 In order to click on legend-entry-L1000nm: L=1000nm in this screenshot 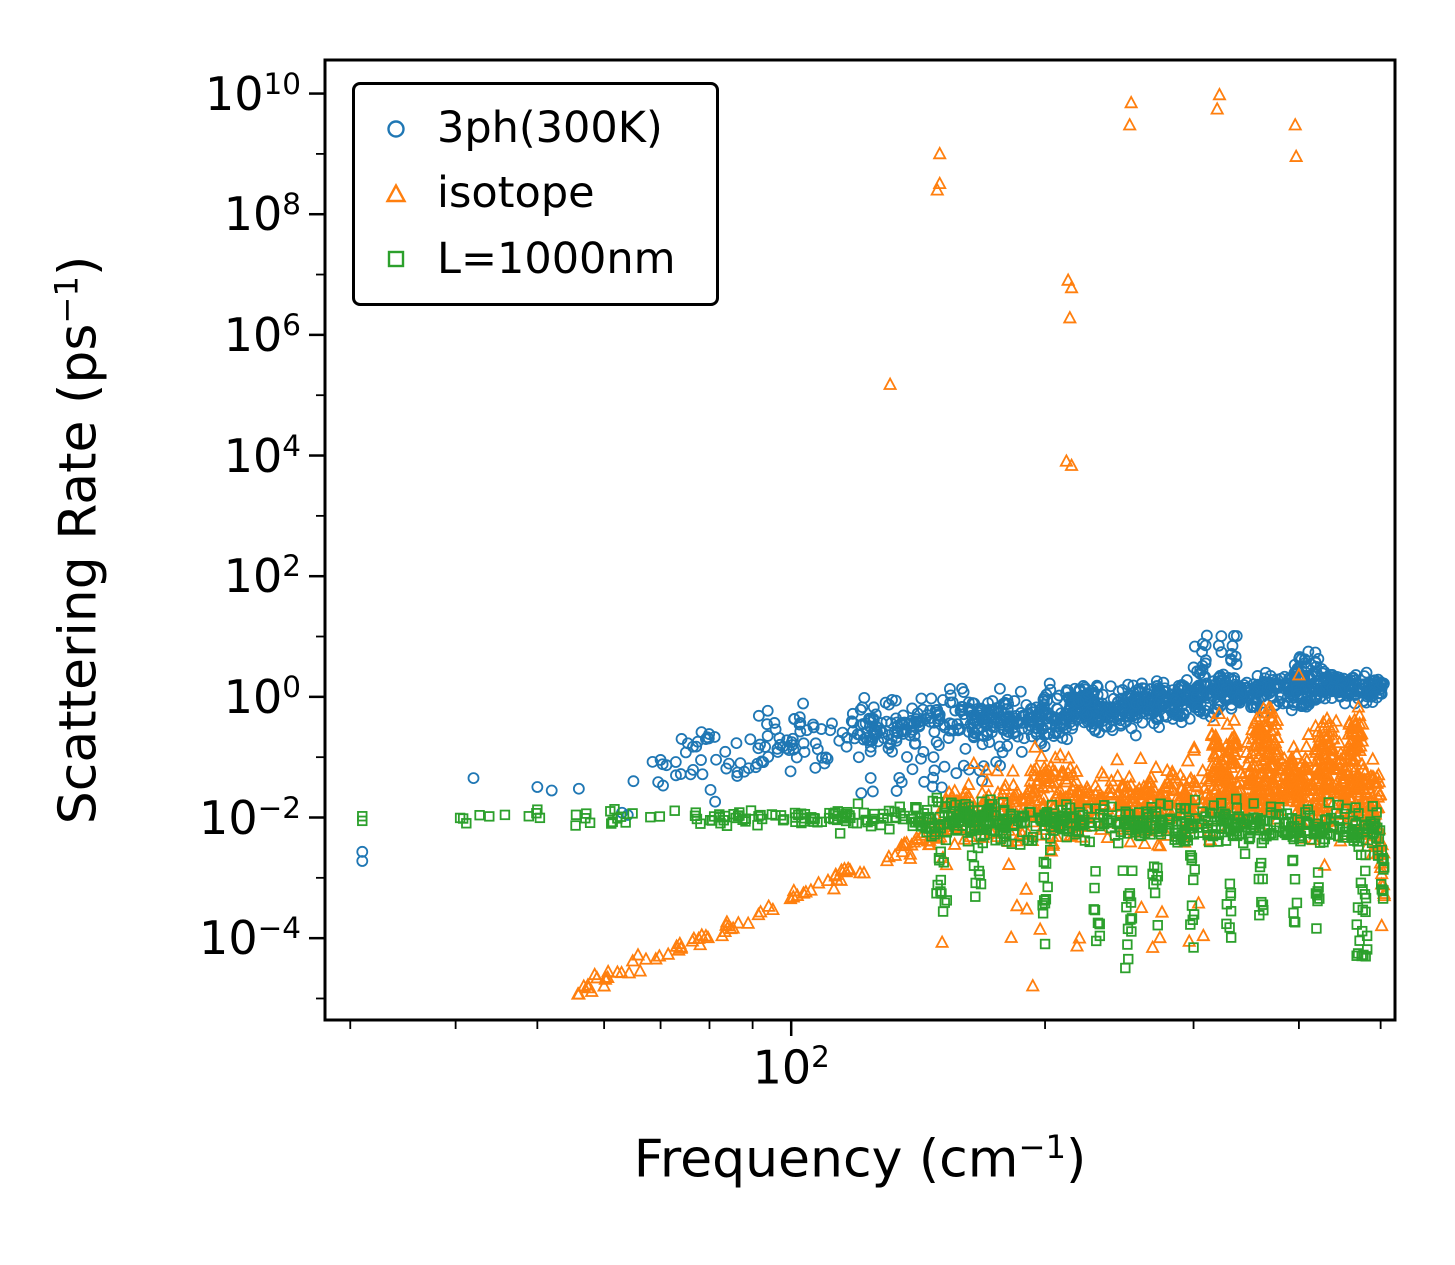, I will do `click(527, 258)`.